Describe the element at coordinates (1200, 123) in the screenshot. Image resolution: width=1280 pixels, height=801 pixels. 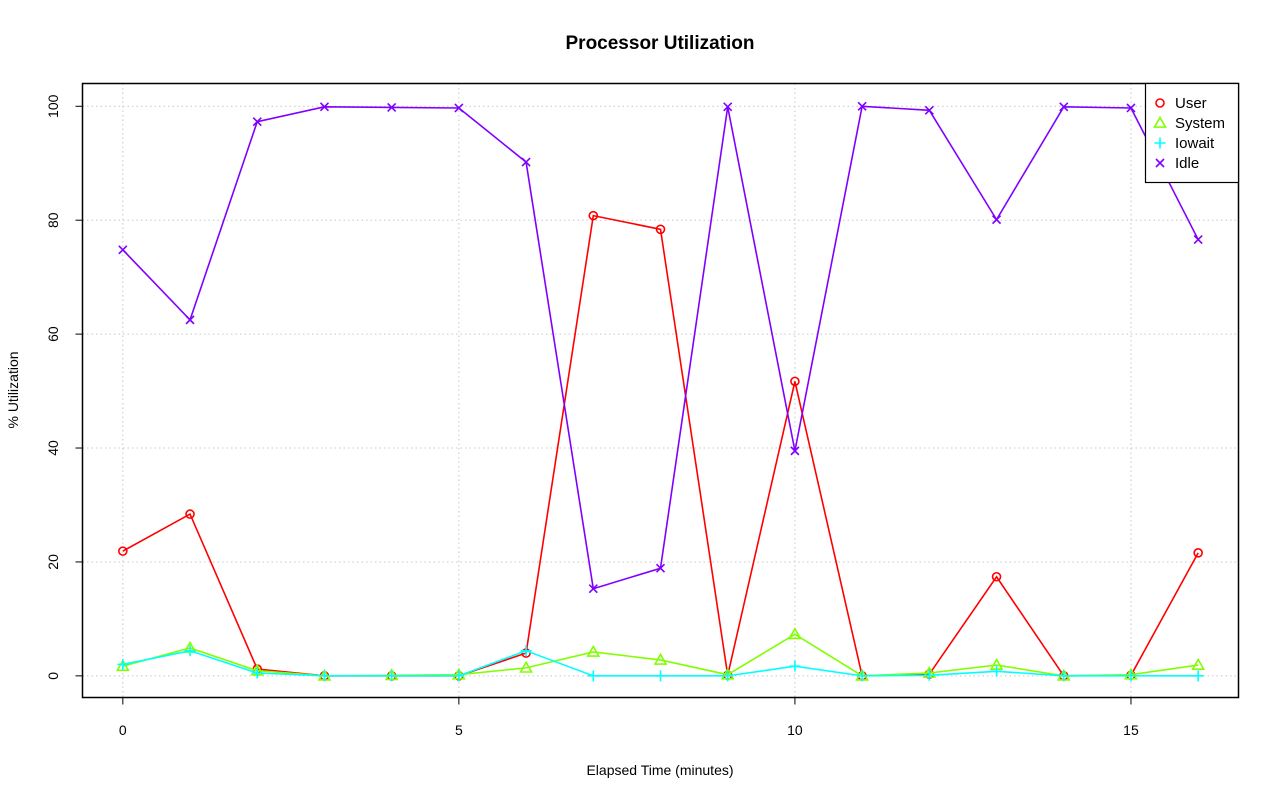
I see `legend-label-system: System` at that location.